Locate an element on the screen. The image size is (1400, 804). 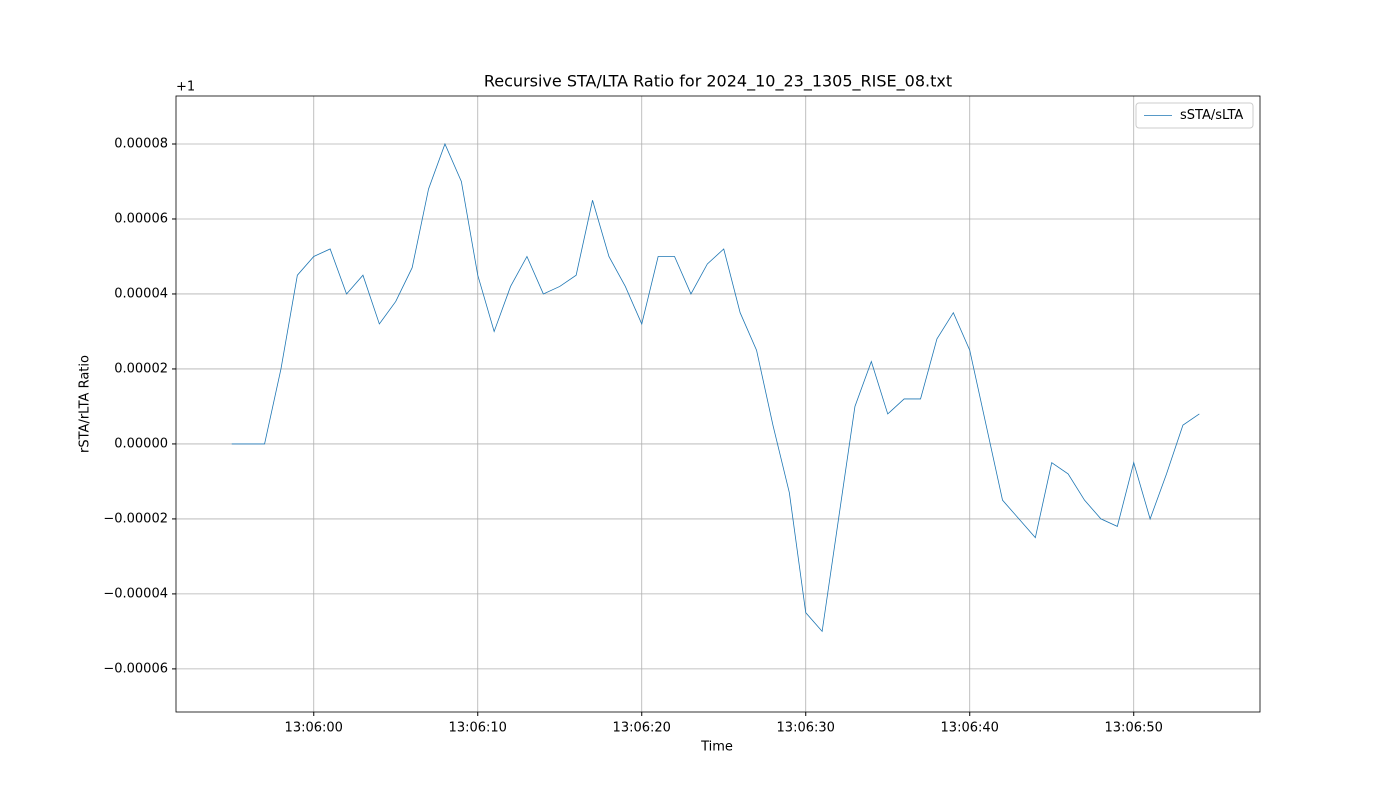
y-tick-label: −0.00004 is located at coordinates (135, 593).